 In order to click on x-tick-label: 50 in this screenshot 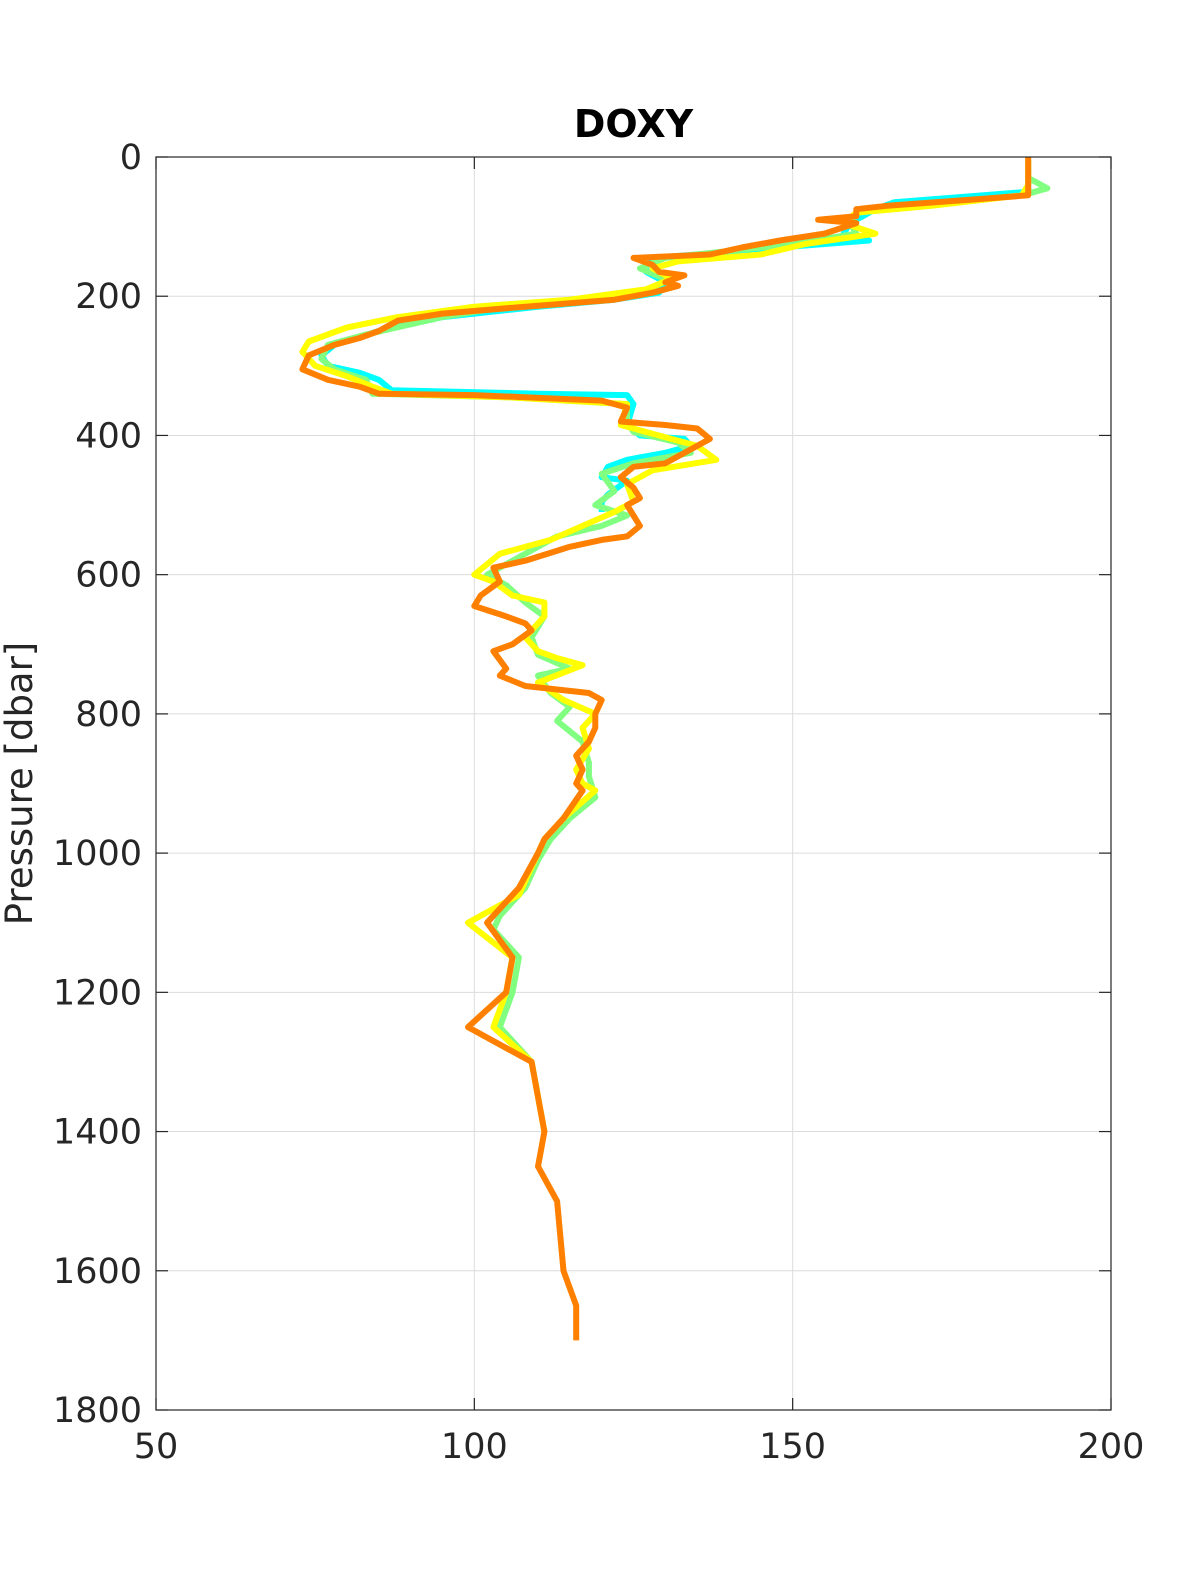, I will do `click(156, 1447)`.